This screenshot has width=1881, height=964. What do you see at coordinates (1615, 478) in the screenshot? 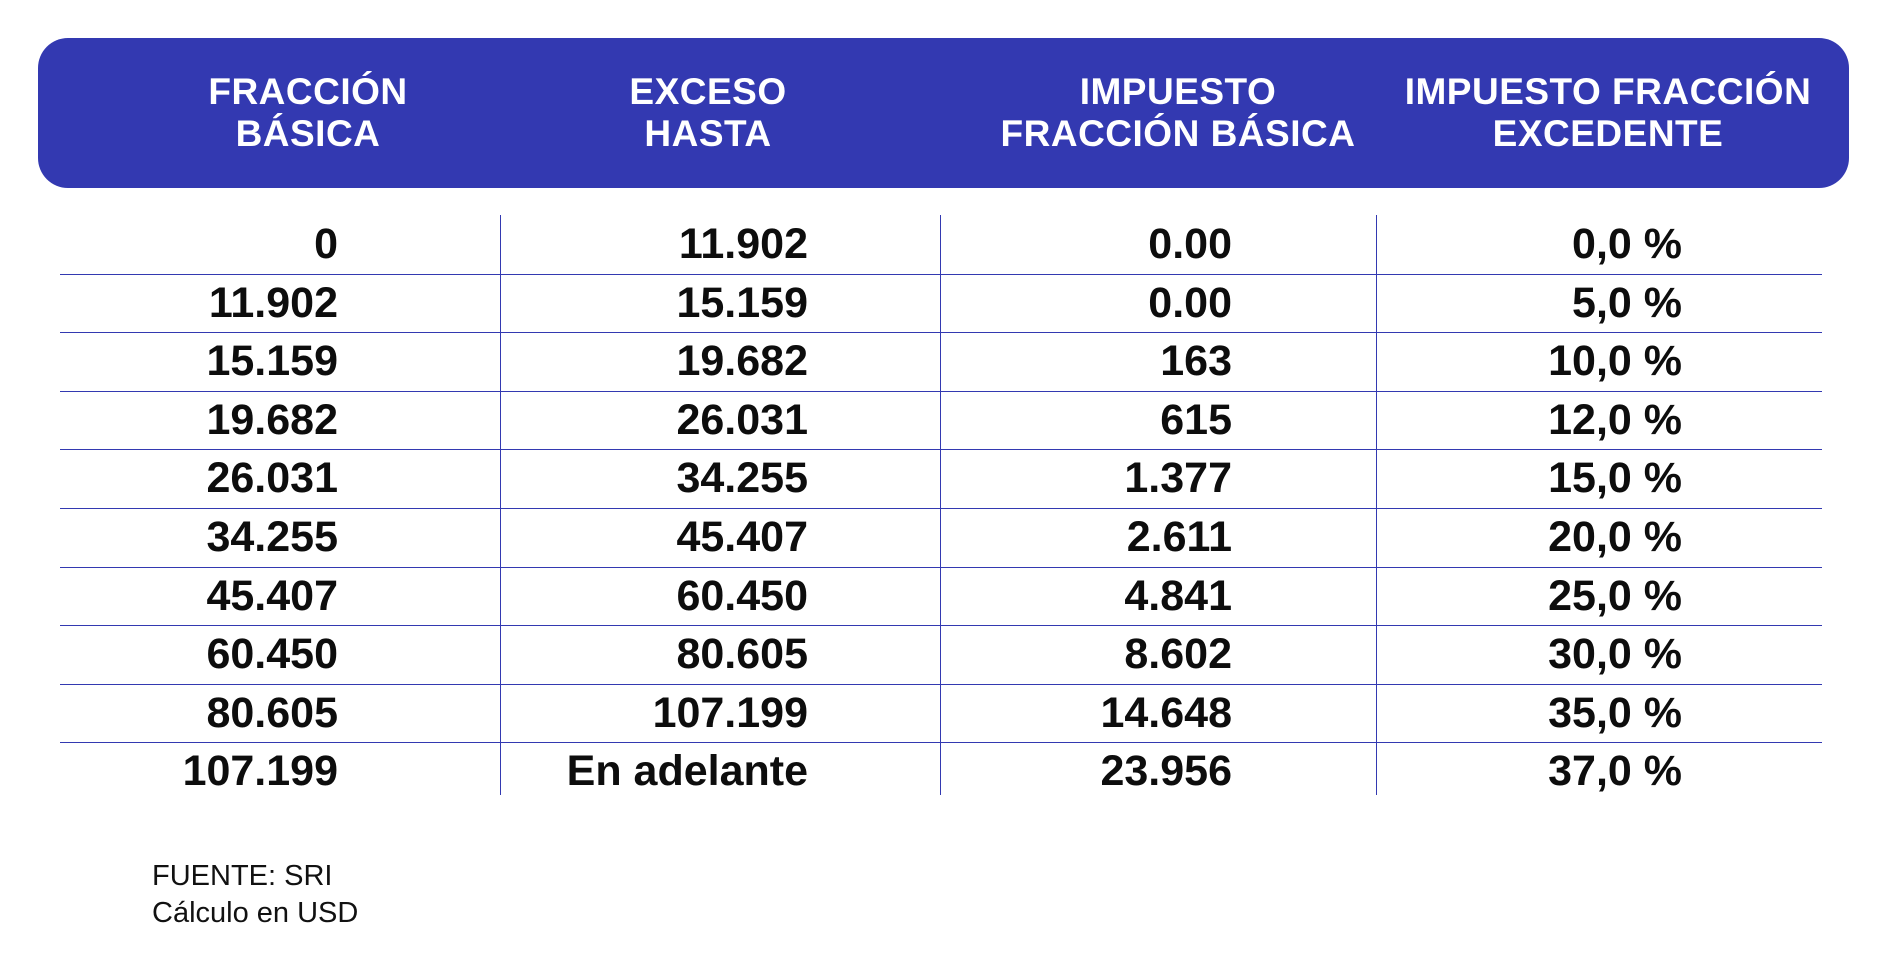
I see `table-cell-impuesto-fraccion-excedente: 15,0 %` at bounding box center [1615, 478].